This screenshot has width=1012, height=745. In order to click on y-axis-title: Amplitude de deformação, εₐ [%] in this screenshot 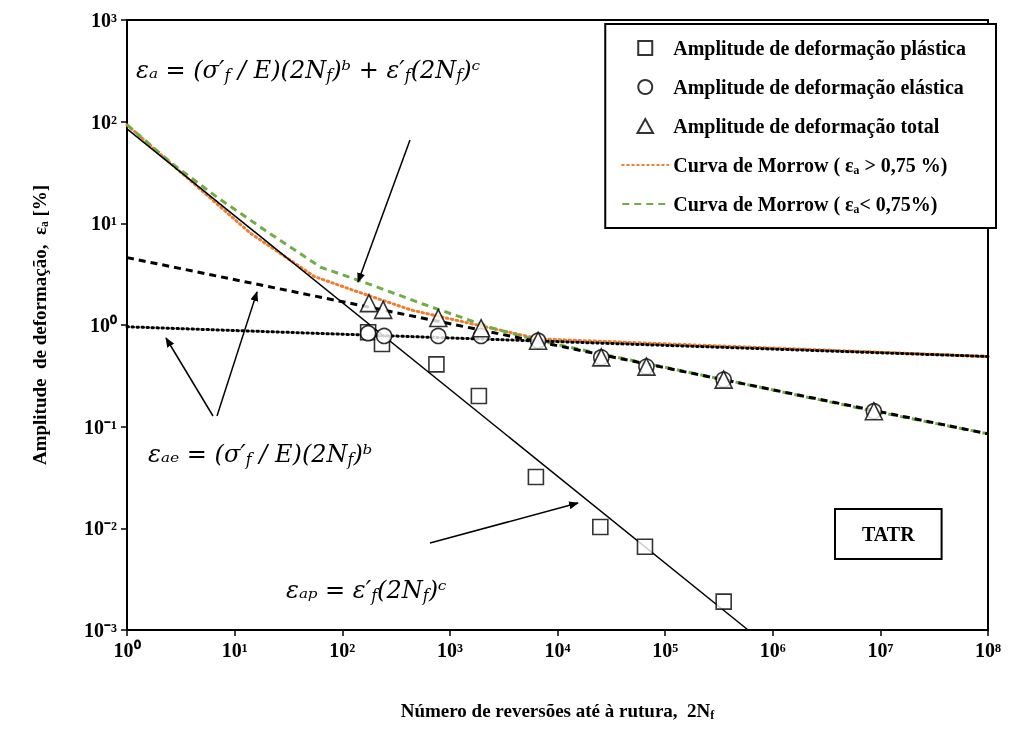, I will do `click(39, 325)`.